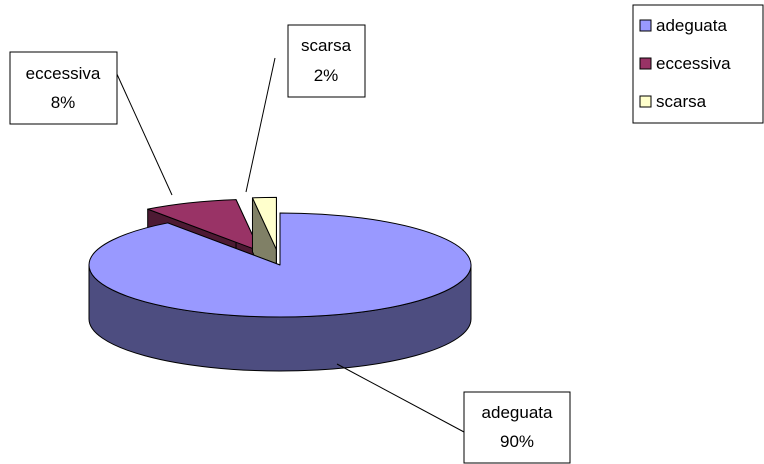 Image resolution: width=764 pixels, height=464 pixels. I want to click on label-percent-eccessiva: 8%, so click(63, 102).